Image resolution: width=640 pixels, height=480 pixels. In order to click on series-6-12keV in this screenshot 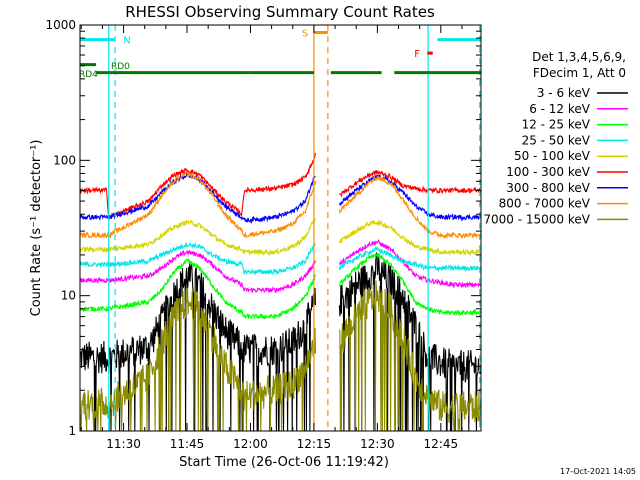, I will do `click(280, 266)`.